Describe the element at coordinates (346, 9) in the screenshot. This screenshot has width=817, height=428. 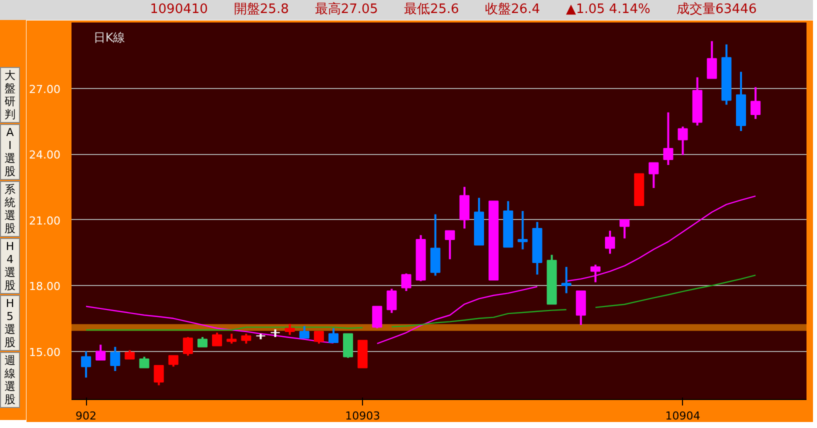
I see `text: 最高27.05` at that location.